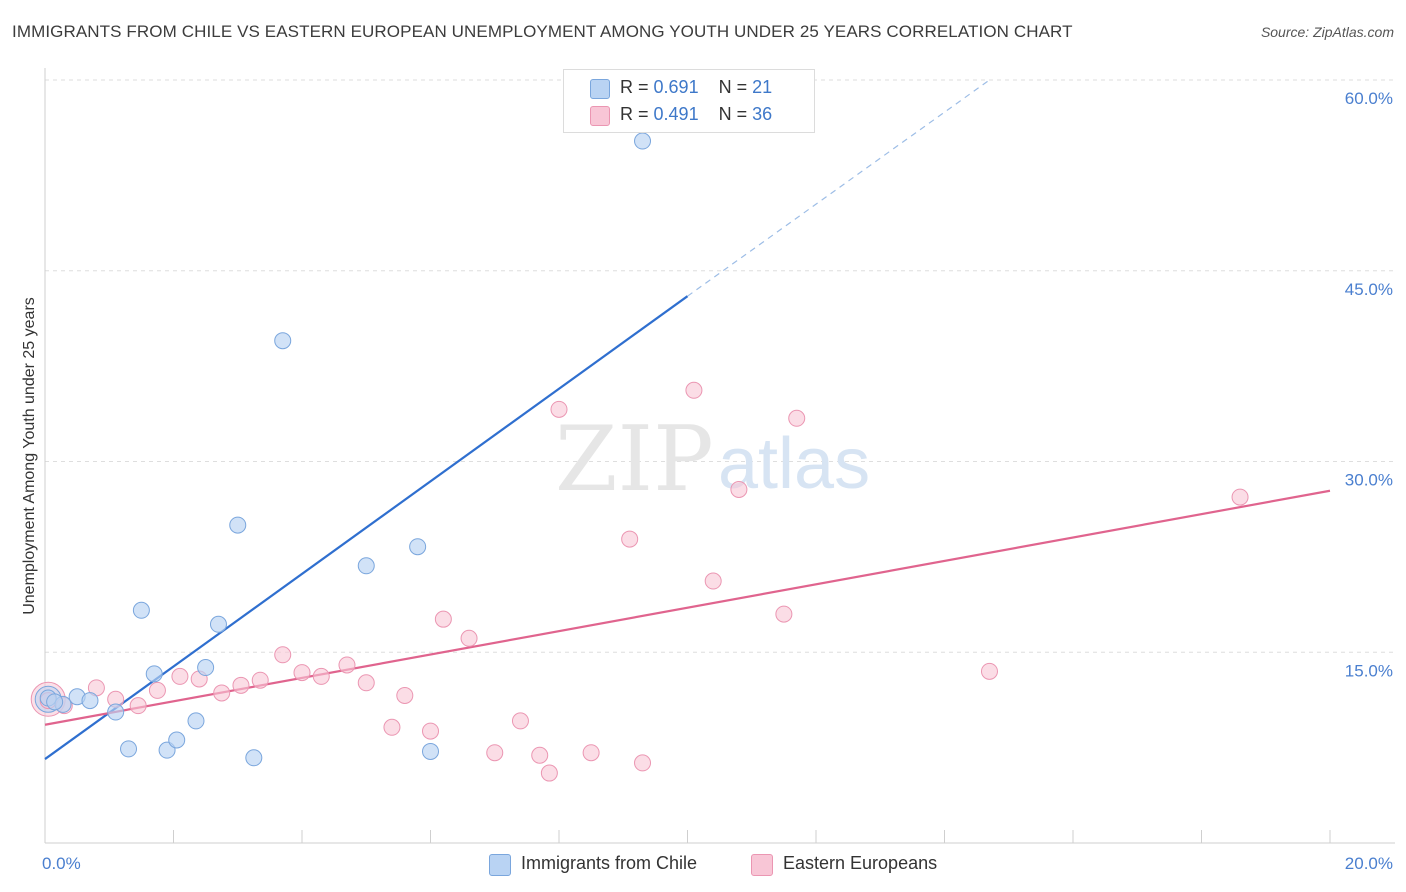 The width and height of the screenshot is (1406, 892). I want to click on source-credit: Source: ZipAtlas.com, so click(1327, 32).